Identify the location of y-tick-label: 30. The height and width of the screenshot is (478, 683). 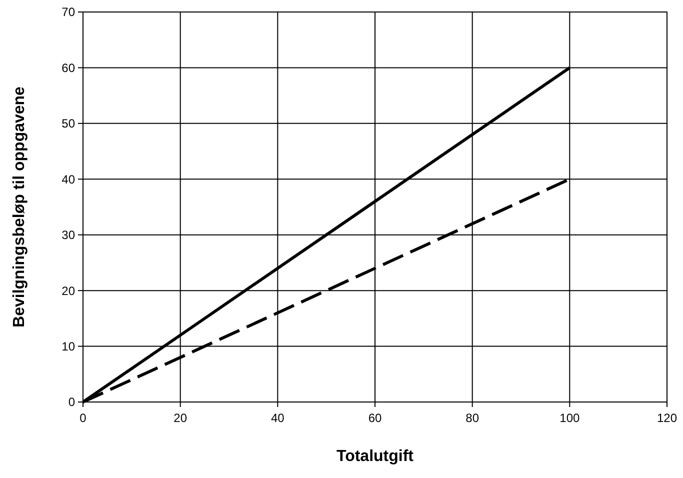
(69, 235).